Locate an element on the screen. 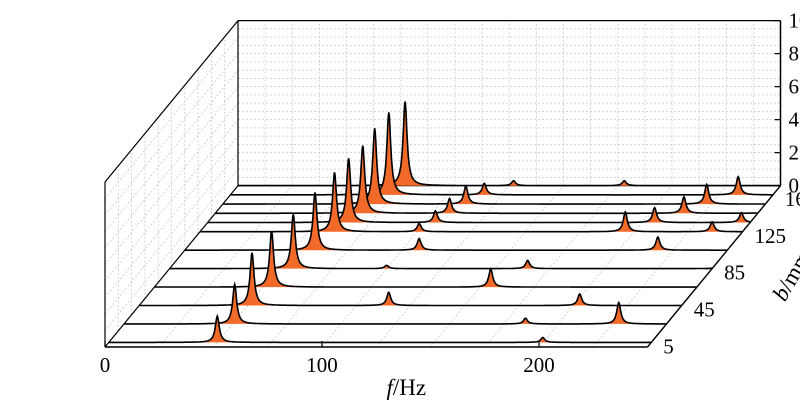  y-tick-label: 0 is located at coordinates (794, 186).